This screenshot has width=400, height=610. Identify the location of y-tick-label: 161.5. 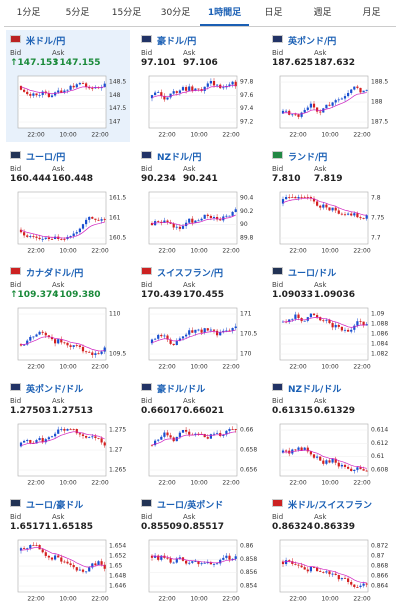
(117, 198).